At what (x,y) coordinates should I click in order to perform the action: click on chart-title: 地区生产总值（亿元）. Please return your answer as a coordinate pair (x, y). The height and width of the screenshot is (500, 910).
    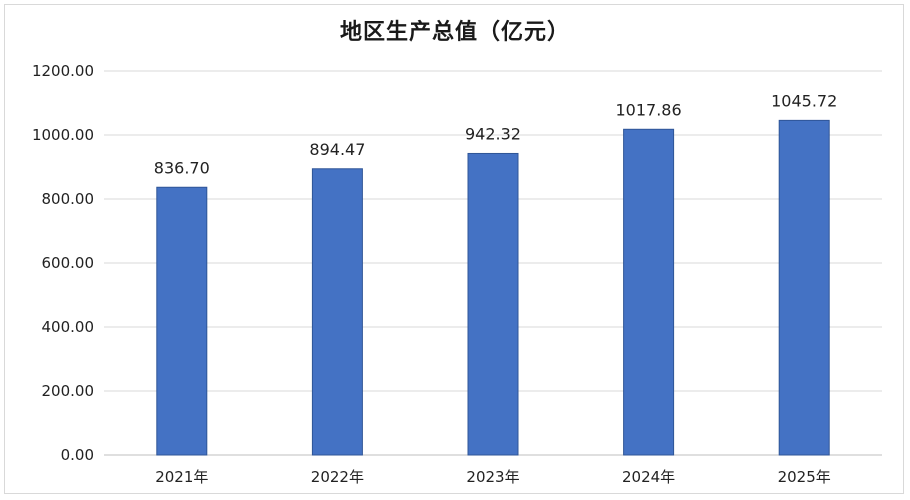
    Looking at the image, I should click on (454, 32).